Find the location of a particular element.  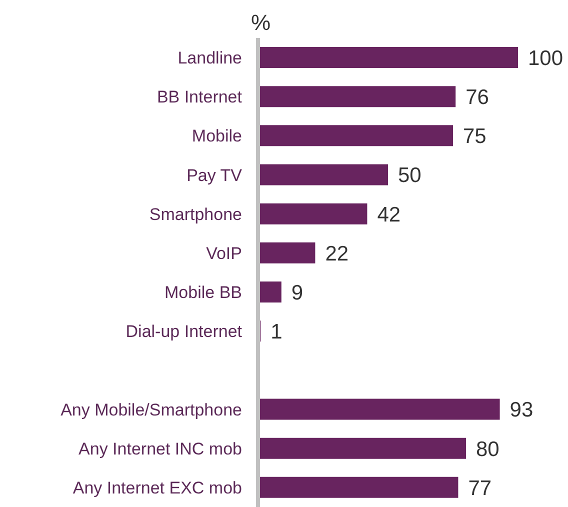

data-label: 80 is located at coordinates (488, 449).